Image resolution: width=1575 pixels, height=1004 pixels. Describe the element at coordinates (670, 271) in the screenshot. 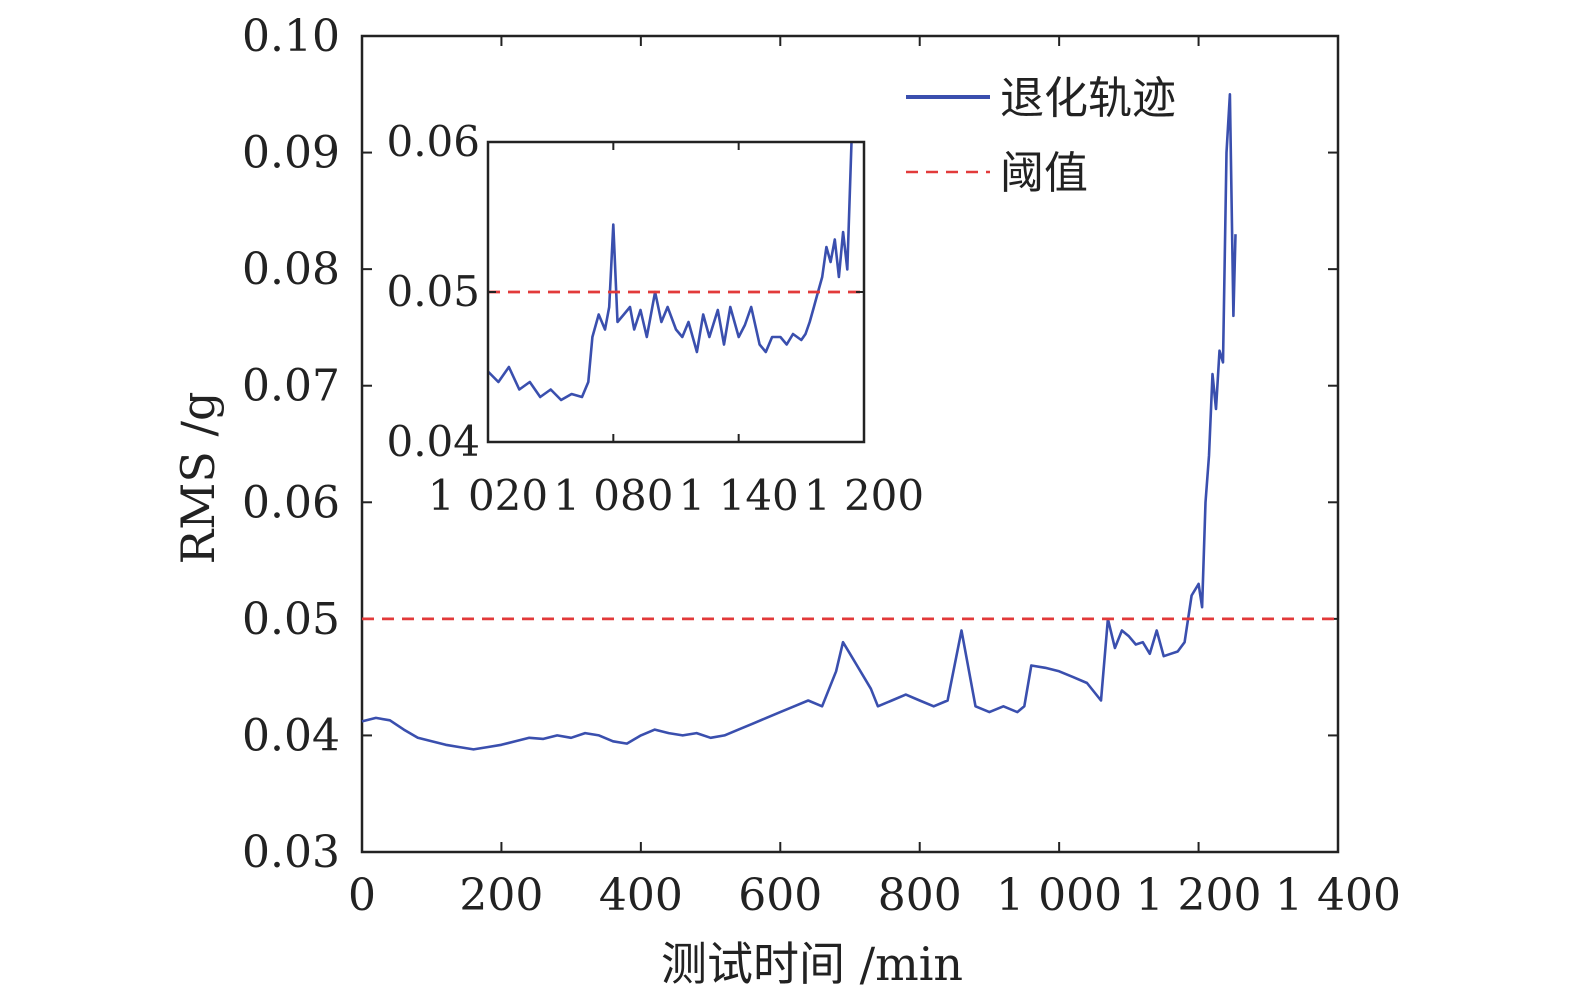

I see `inset-degradation-line` at that location.